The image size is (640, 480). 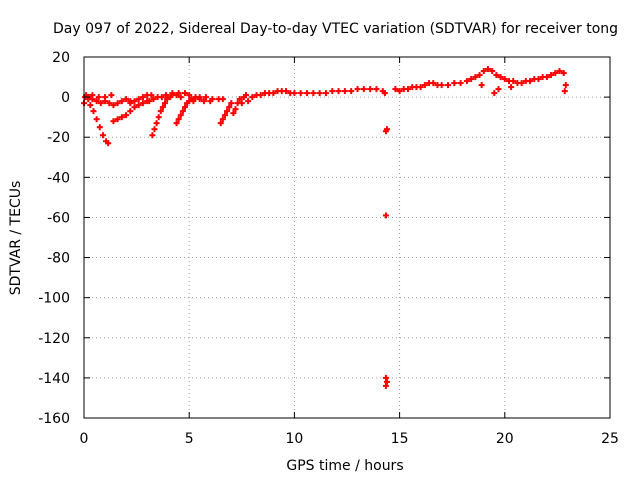 I want to click on y-tick-label: -120, so click(x=54, y=339).